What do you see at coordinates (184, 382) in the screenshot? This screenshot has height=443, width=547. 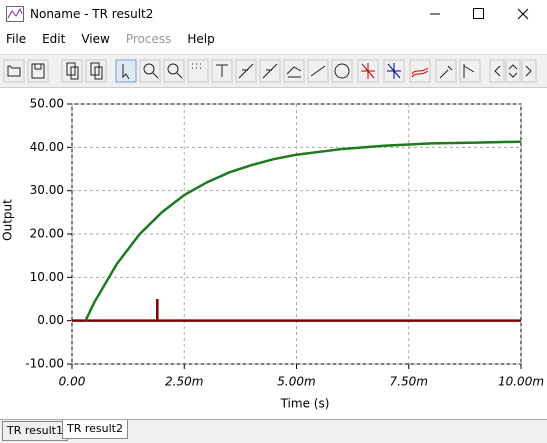 I see `x-tick-label: 2.50m` at bounding box center [184, 382].